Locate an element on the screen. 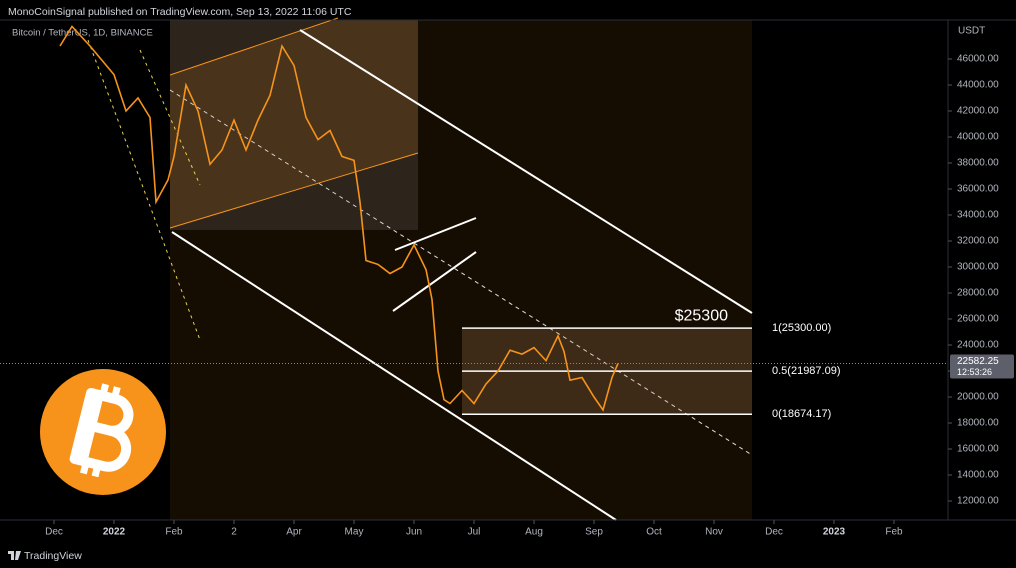 Image resolution: width=1016 pixels, height=568 pixels. fib-label: 0(18674.17) is located at coordinates (801, 414).